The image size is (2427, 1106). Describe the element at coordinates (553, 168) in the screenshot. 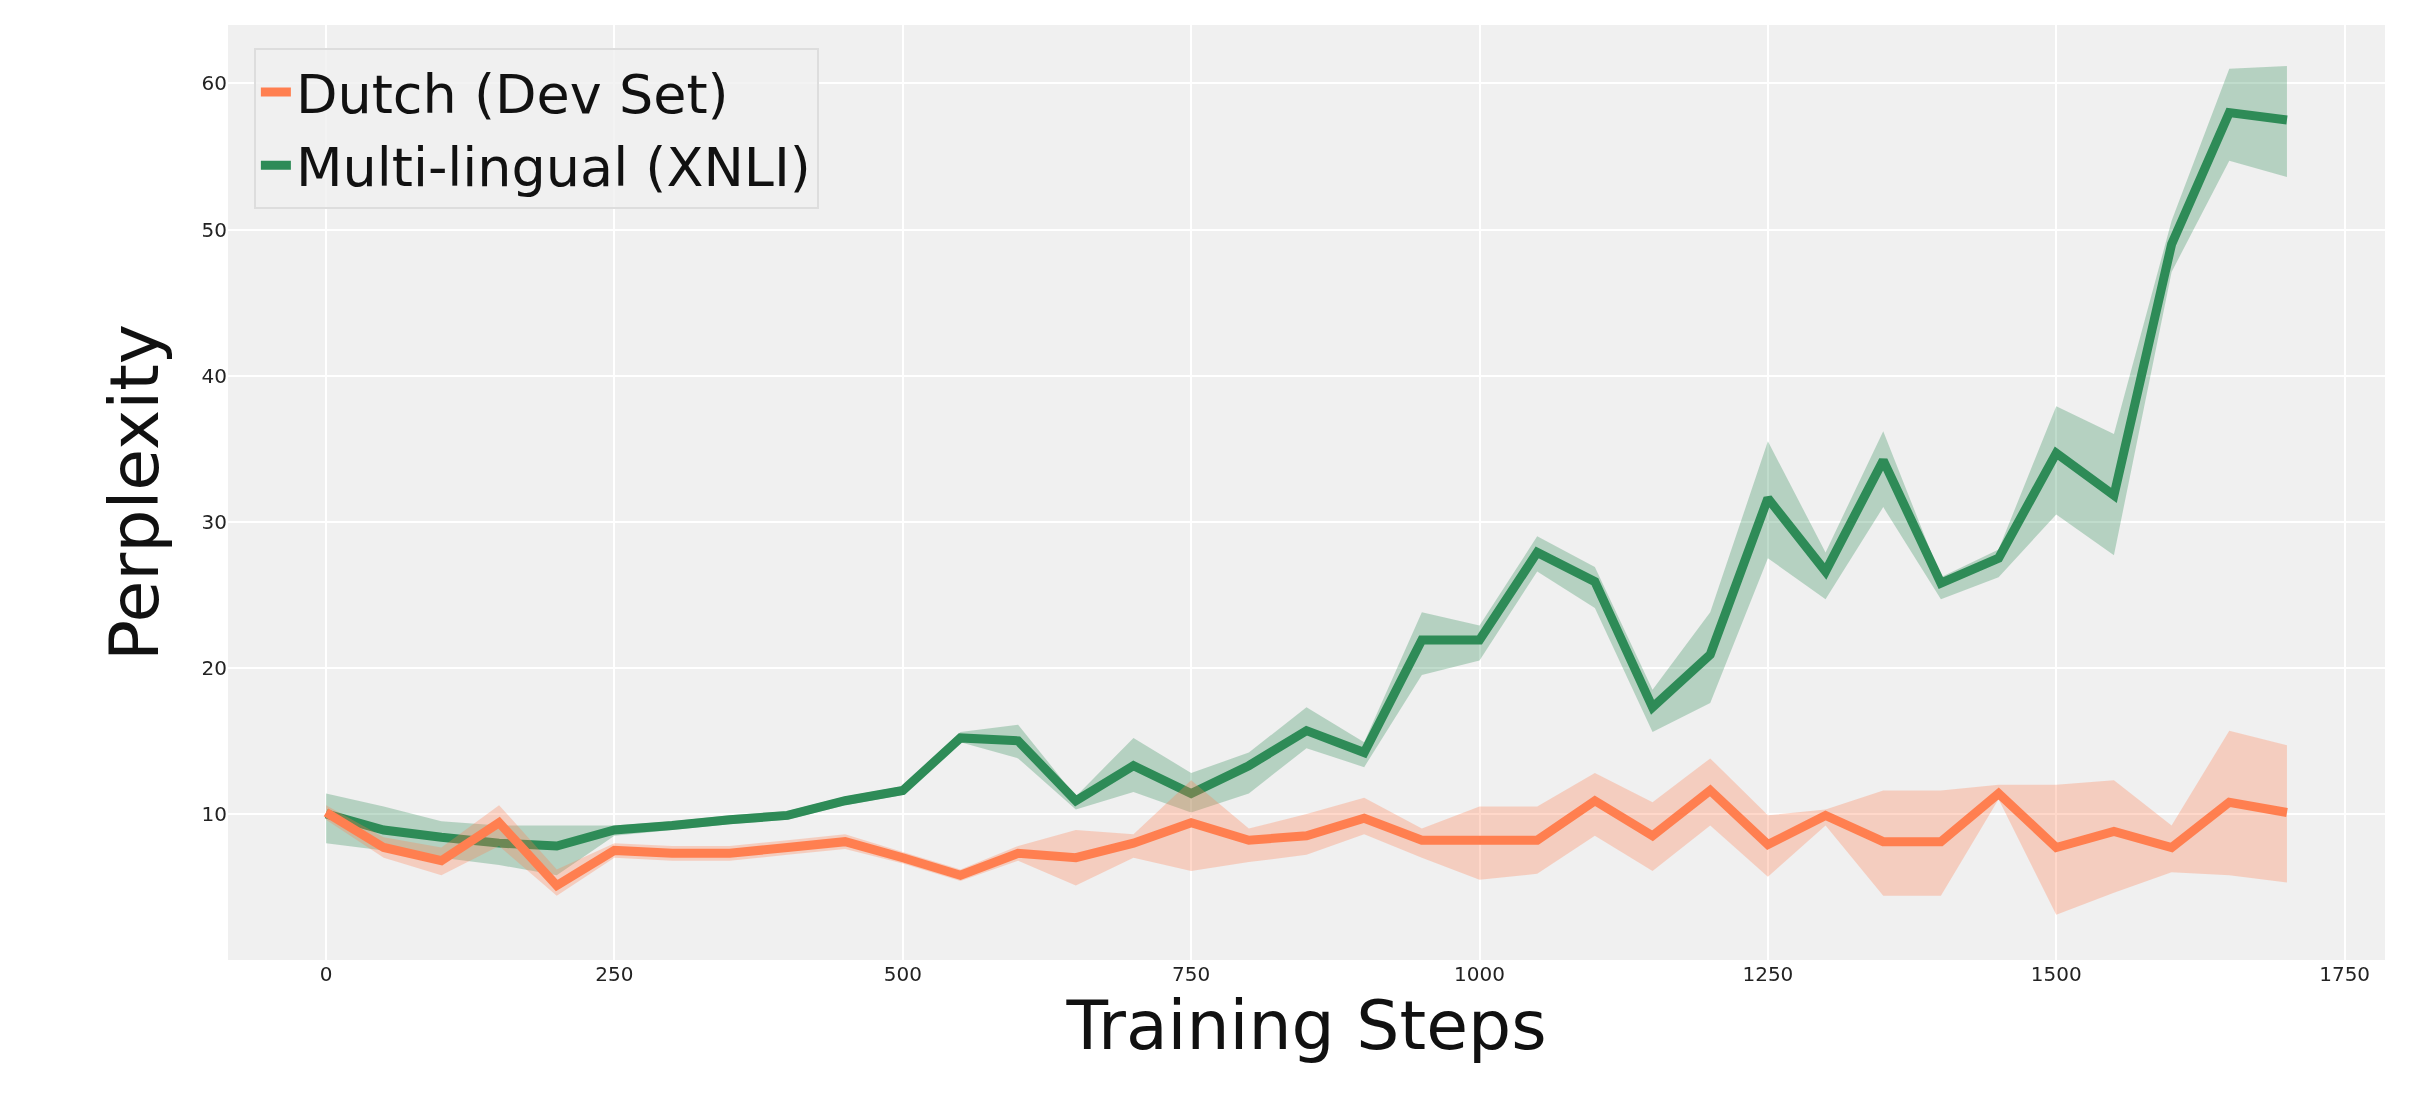

I see `legend-label: Multi-lingual (XNLI)` at that location.